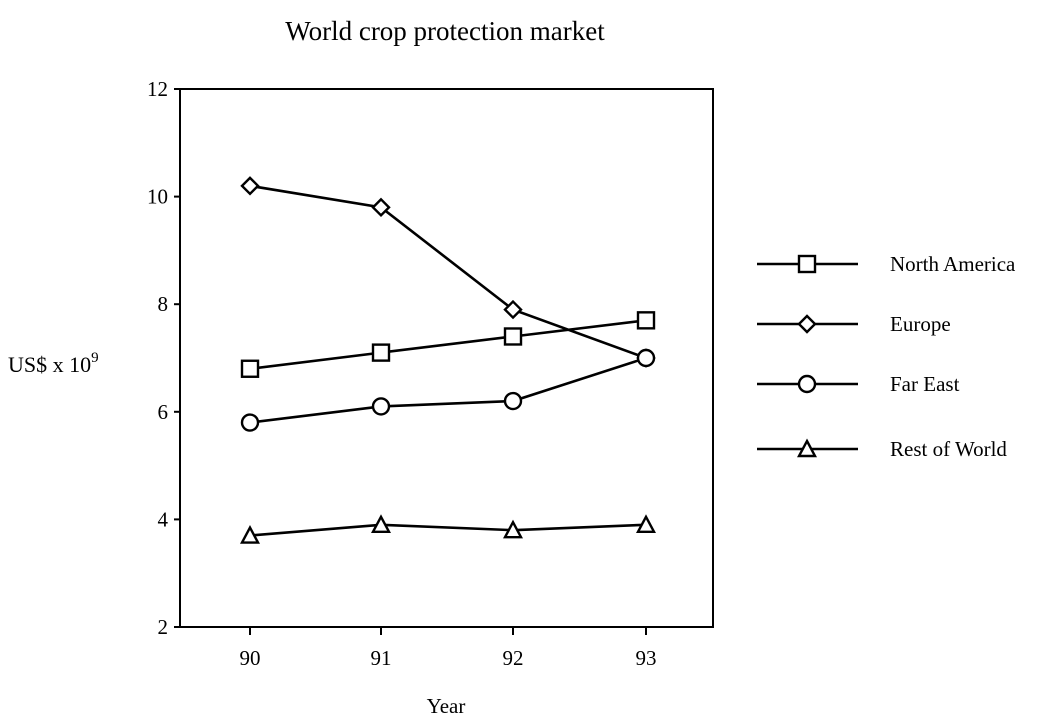 This screenshot has width=1040, height=722. I want to click on legend-item: Europe, so click(854, 324).